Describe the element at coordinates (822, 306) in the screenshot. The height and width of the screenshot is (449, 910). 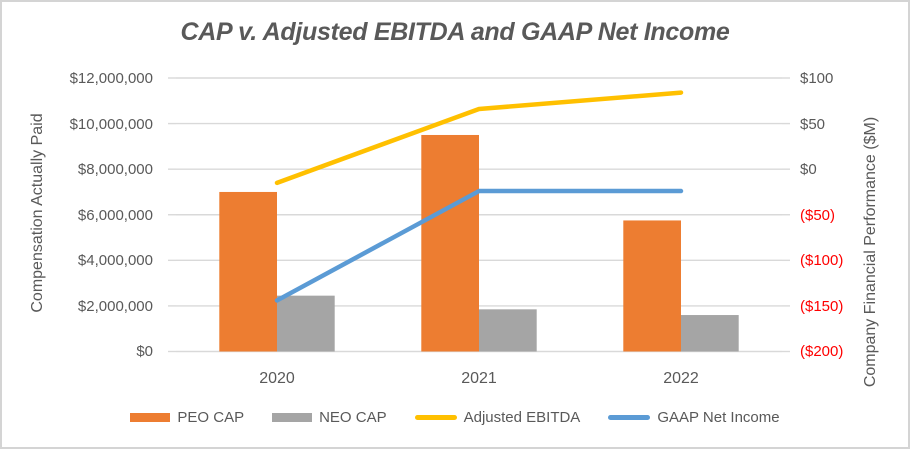
I see `right-axis-tick-label: ($150)` at that location.